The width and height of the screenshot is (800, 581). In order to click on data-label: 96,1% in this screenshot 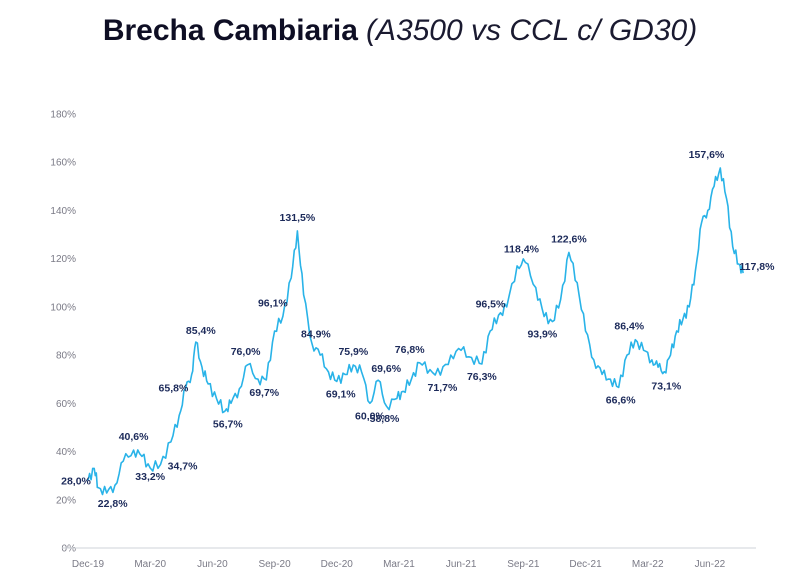, I will do `click(273, 303)`.